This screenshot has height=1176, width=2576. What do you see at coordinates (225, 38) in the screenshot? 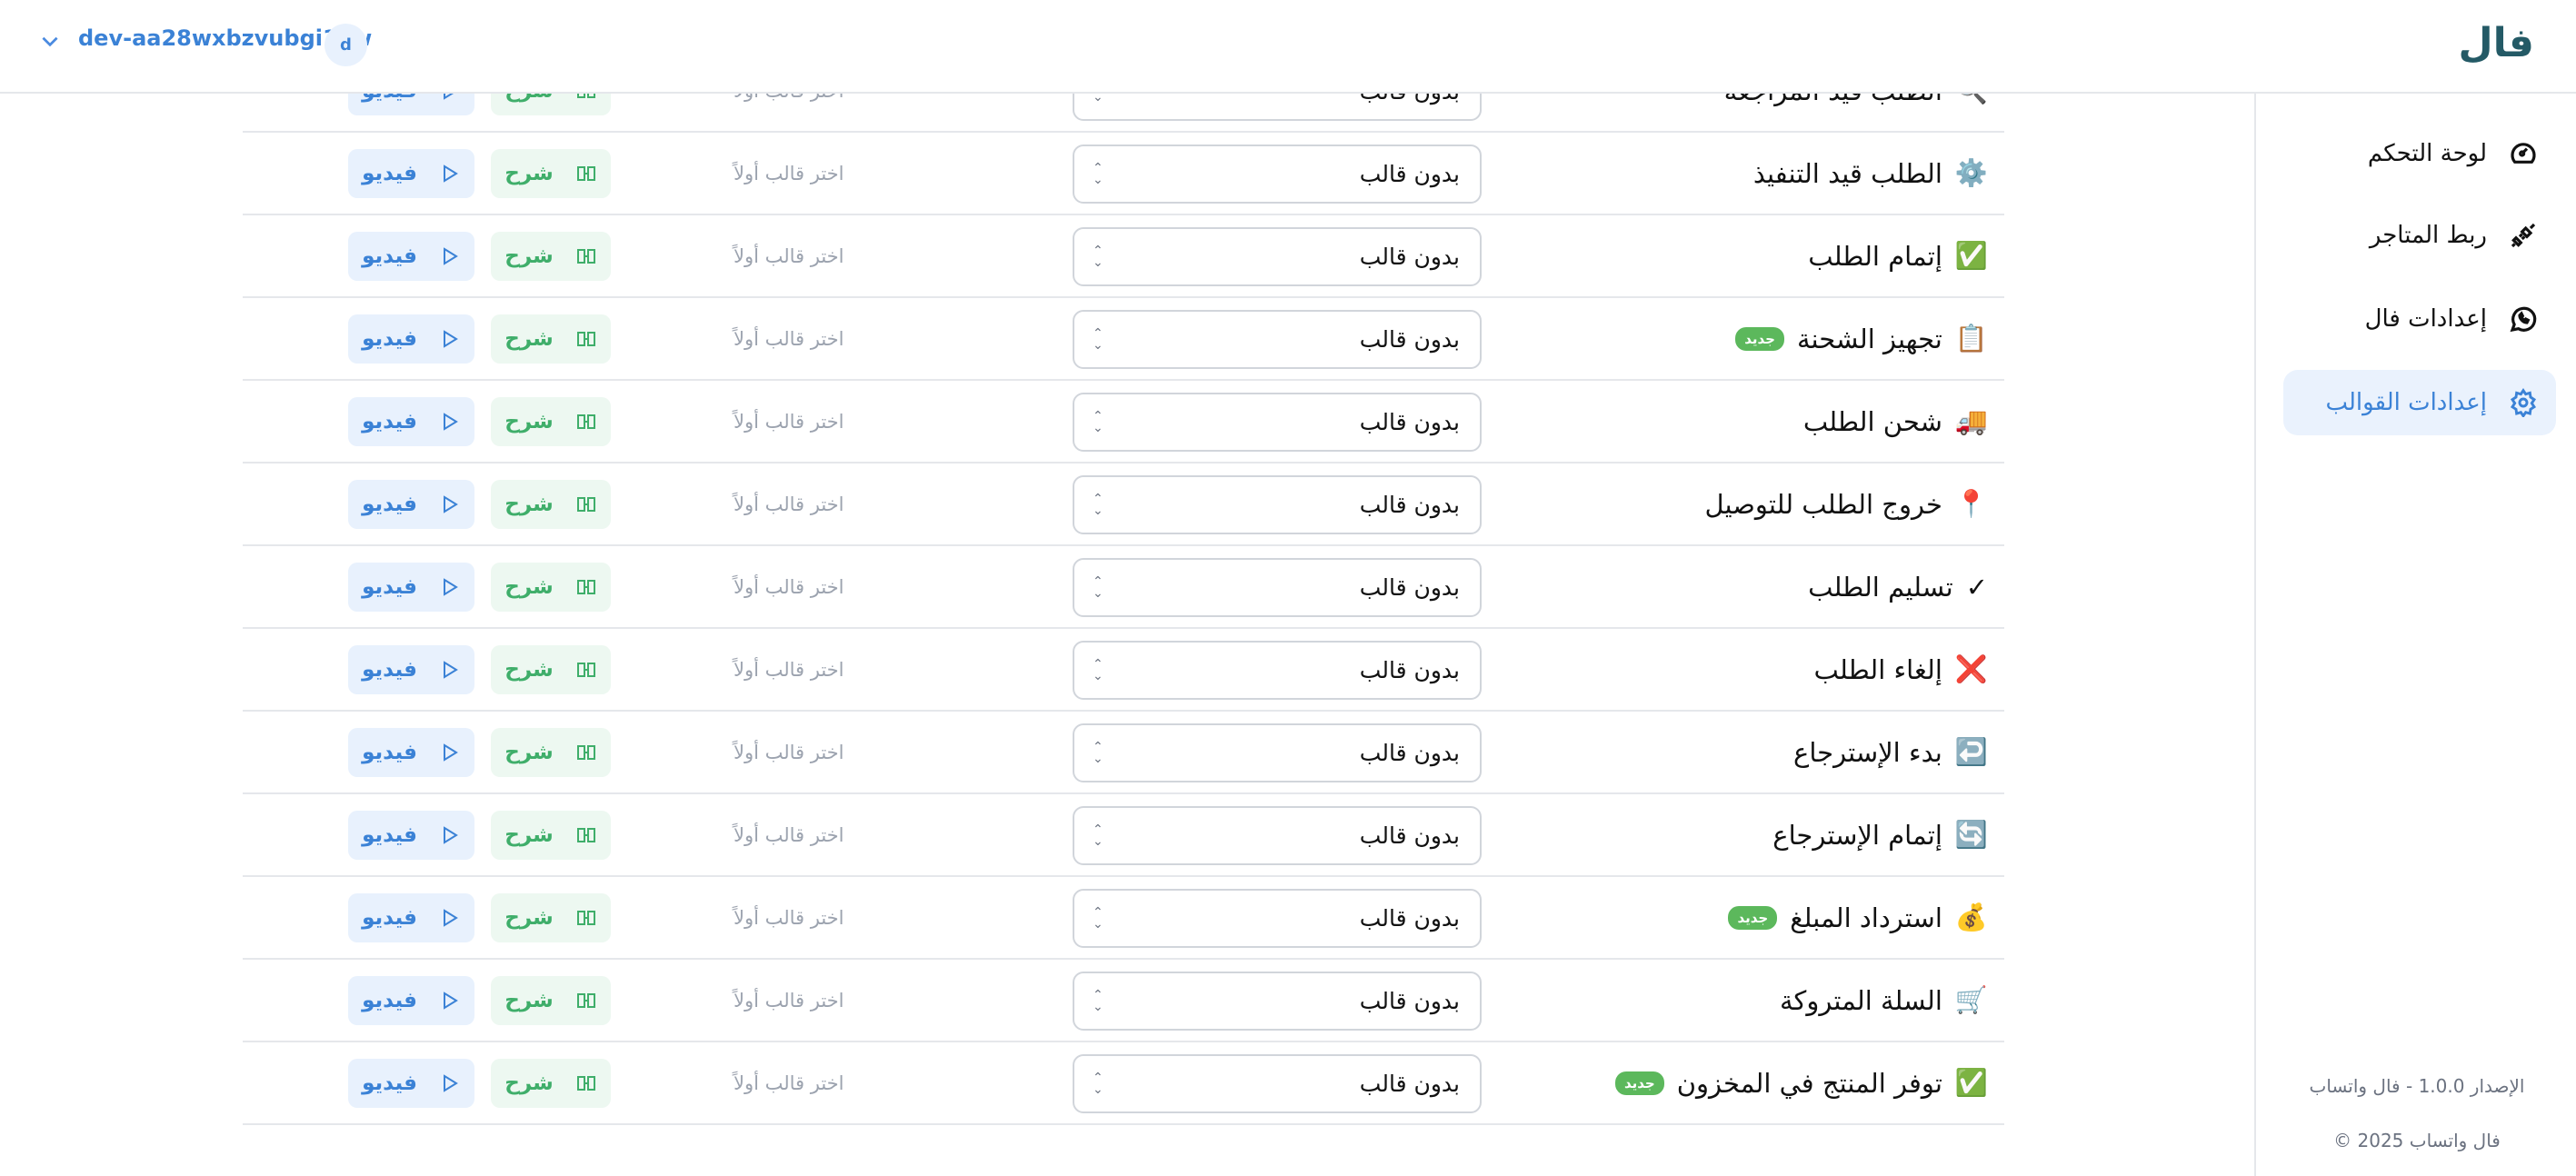
I see `org-switcher: dev-aa28wxbzvubgi1xw` at bounding box center [225, 38].